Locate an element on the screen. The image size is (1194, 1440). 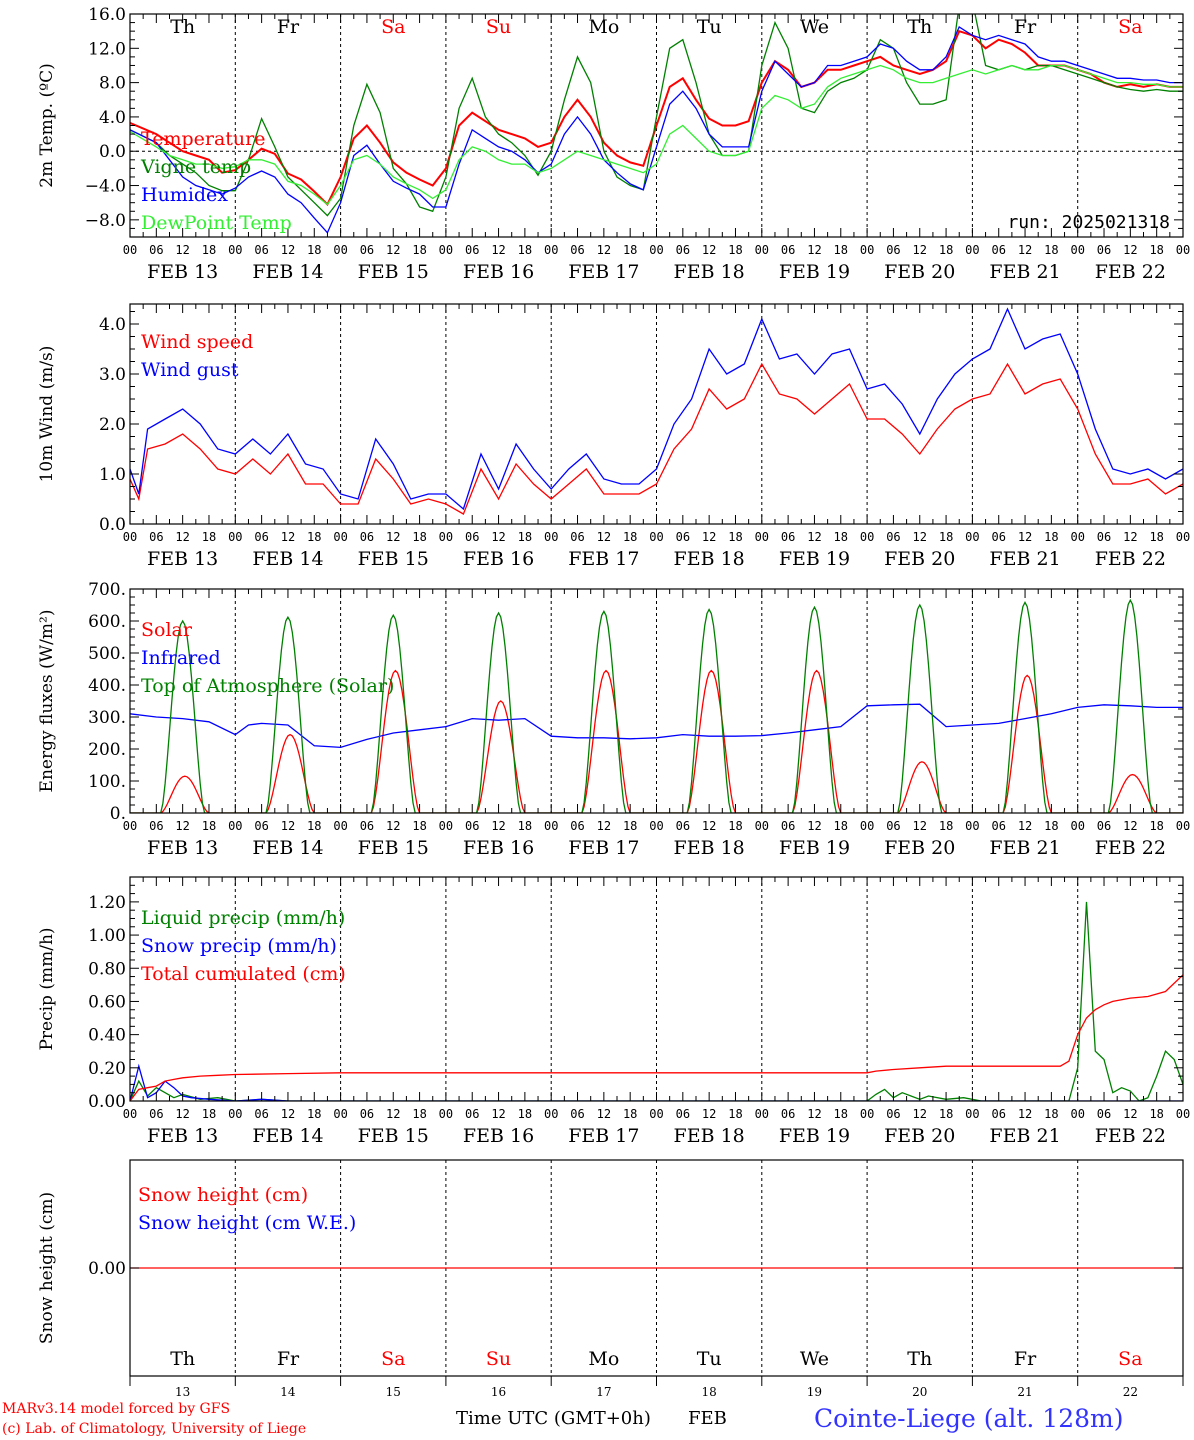
y-axis-label: 10m Wind (m/s) is located at coordinates (47, 414).